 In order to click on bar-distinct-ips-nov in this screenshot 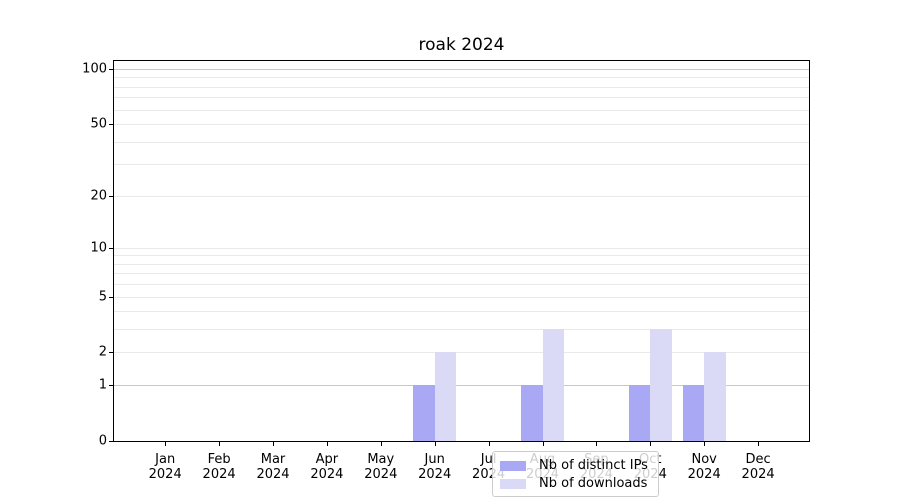, I will do `click(693, 413)`.